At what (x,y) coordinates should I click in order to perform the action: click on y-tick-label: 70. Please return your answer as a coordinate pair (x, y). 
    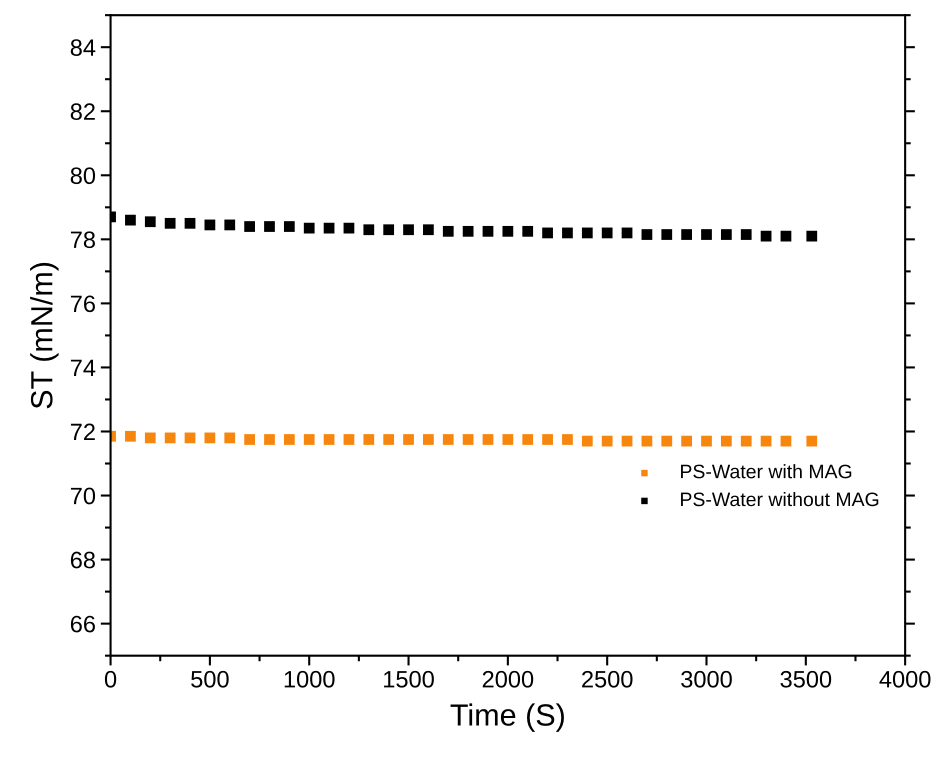
    Looking at the image, I should click on (83, 496).